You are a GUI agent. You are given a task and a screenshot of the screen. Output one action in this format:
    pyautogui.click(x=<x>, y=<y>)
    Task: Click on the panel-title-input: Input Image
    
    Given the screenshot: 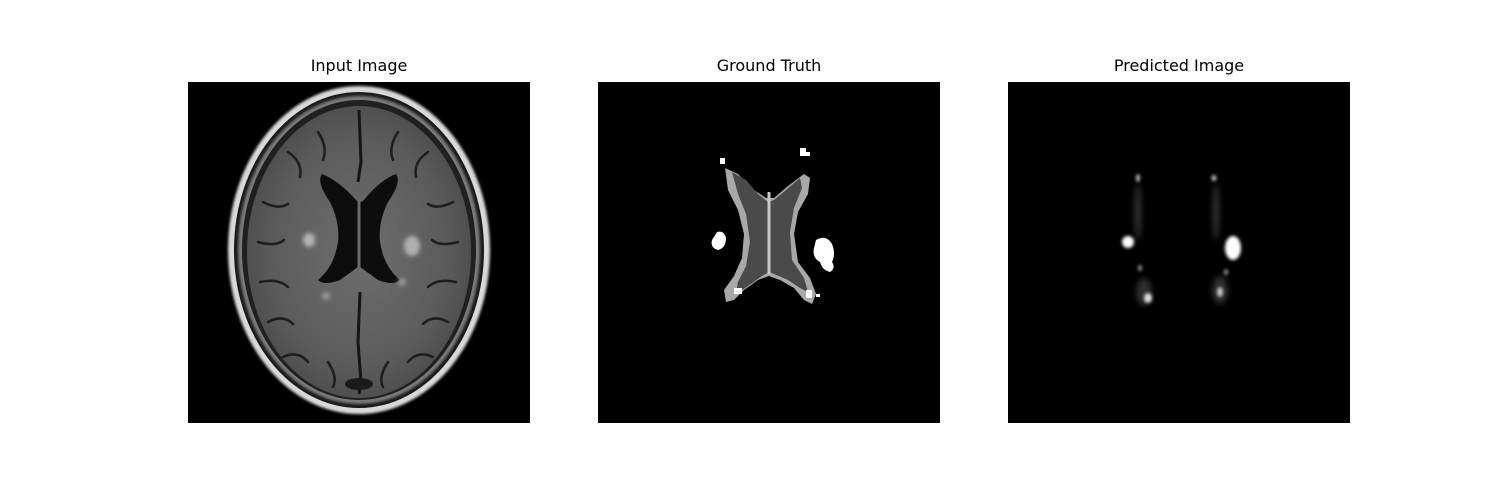 What is the action you would take?
    pyautogui.click(x=359, y=65)
    